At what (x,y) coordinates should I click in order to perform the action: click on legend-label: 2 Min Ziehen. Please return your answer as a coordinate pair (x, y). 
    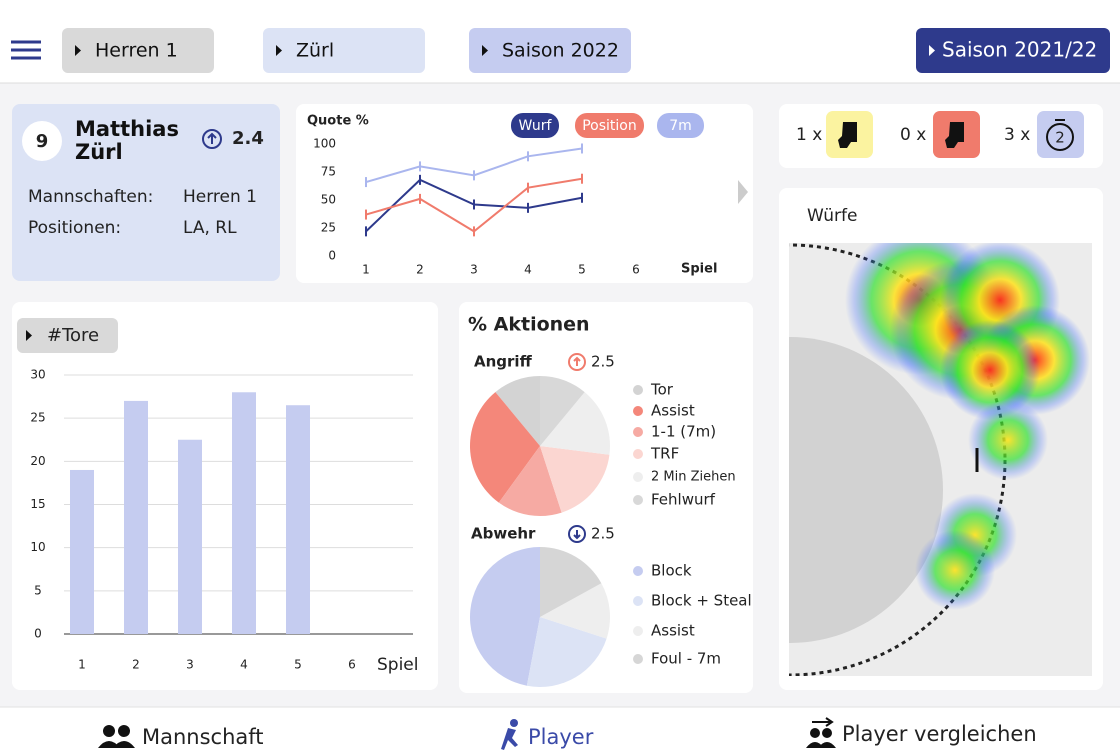
    Looking at the image, I should click on (693, 477).